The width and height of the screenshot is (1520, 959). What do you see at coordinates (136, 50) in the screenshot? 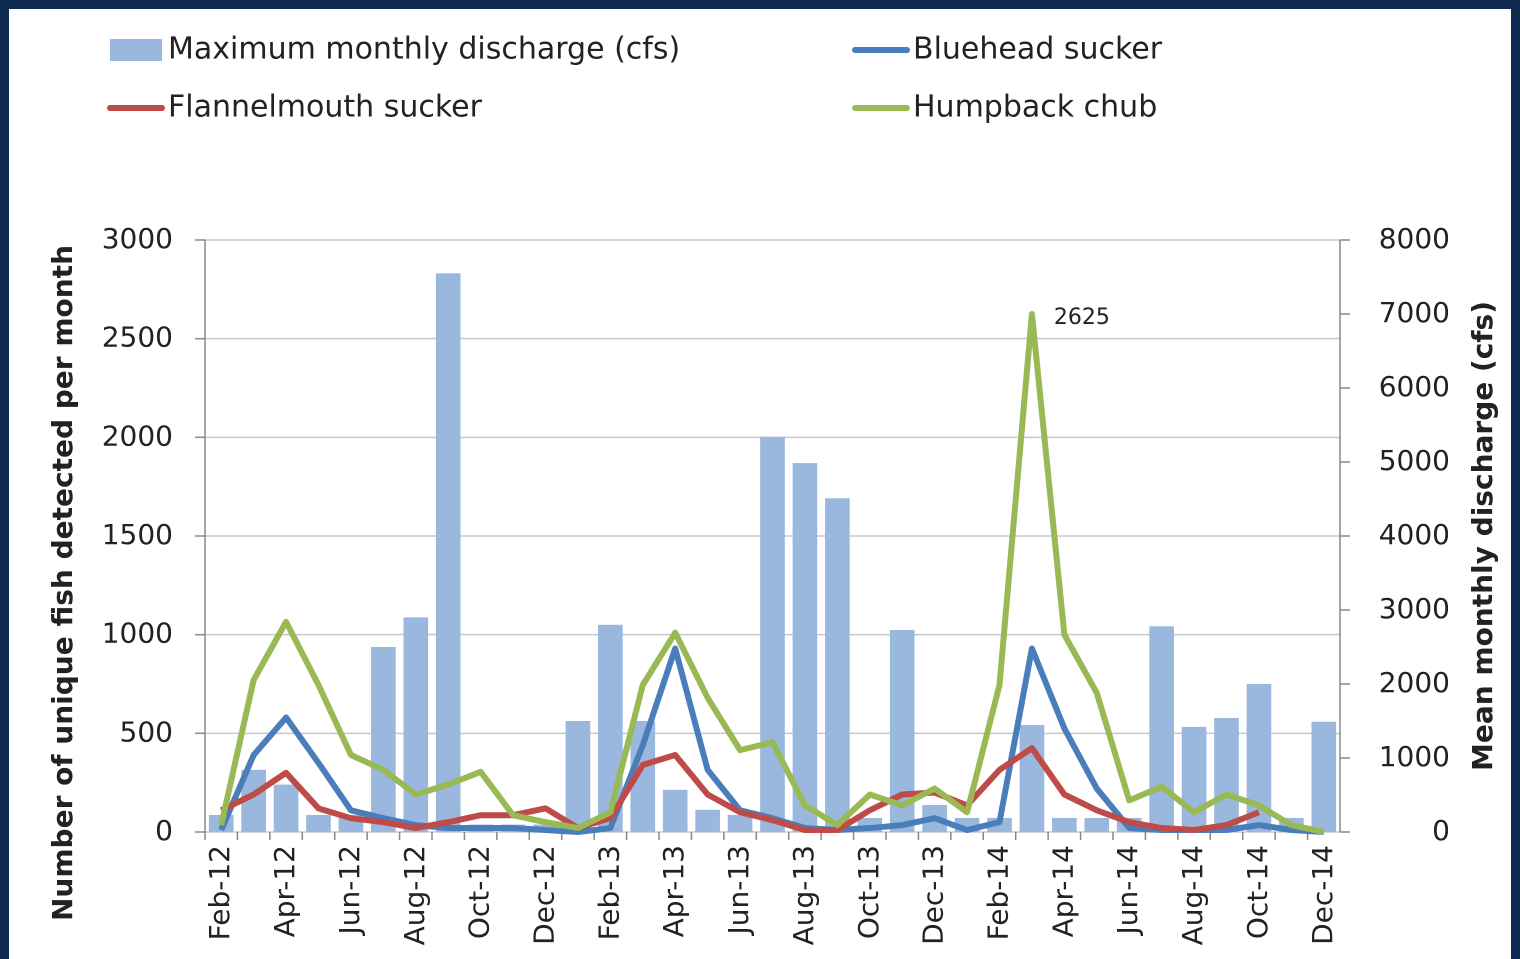
I see `legend-swatch` at bounding box center [136, 50].